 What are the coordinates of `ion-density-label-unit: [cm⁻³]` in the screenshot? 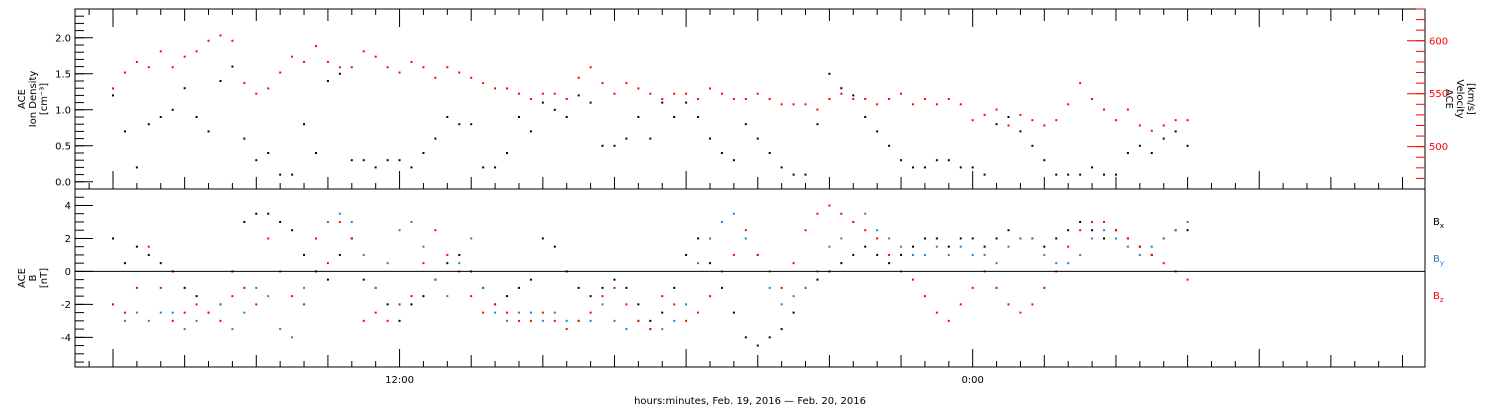 It's located at (44, 99).